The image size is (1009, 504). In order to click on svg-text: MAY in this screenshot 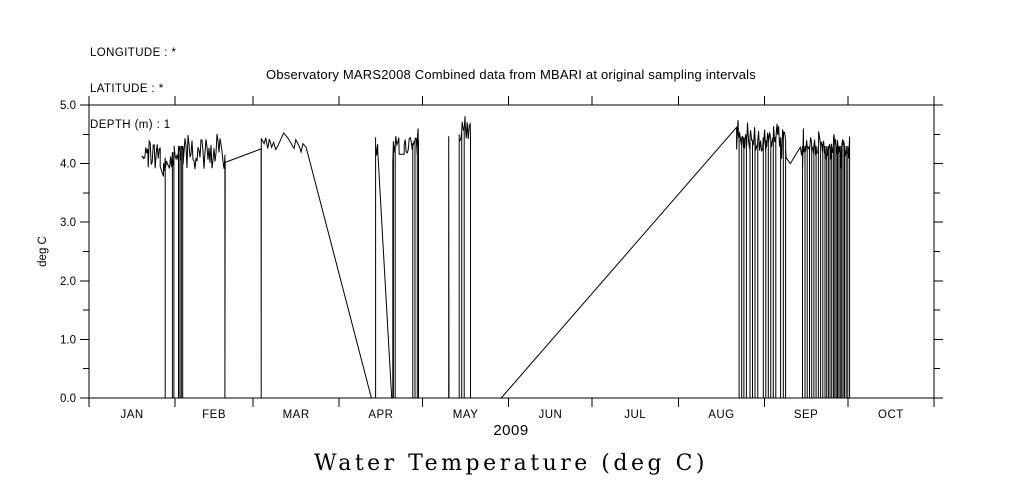, I will do `click(466, 415)`.